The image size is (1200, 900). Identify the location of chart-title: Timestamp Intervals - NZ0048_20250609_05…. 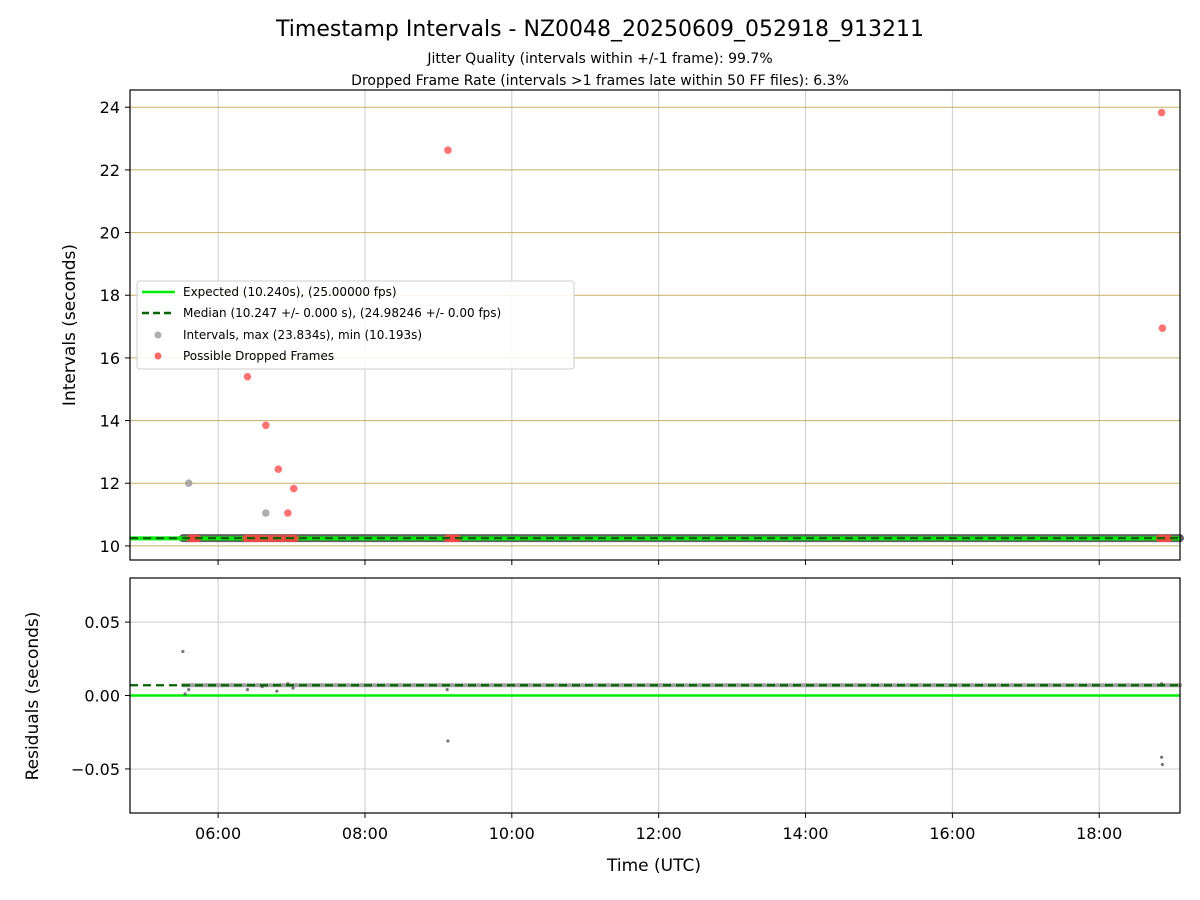
(599, 29).